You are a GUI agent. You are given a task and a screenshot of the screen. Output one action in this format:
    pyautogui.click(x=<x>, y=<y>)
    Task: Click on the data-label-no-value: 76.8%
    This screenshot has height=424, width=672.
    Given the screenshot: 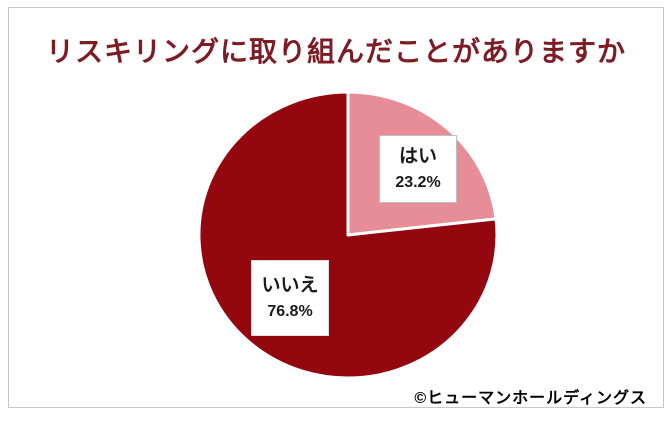 What is the action you would take?
    pyautogui.click(x=290, y=312)
    